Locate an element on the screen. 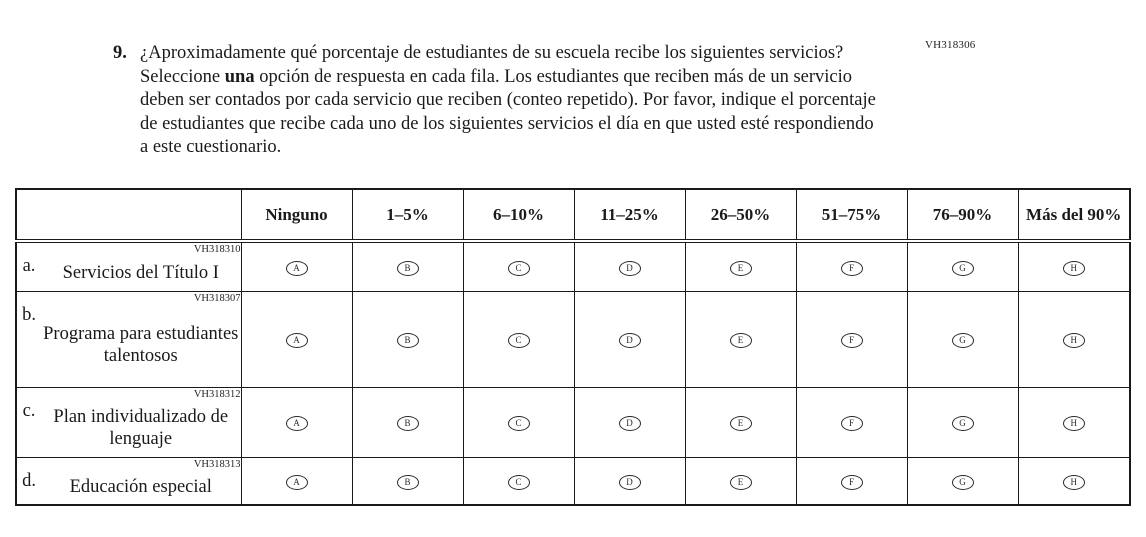 The height and width of the screenshot is (537, 1146). row-label-cell: VH318313 d. Educación especial is located at coordinates (128, 481).